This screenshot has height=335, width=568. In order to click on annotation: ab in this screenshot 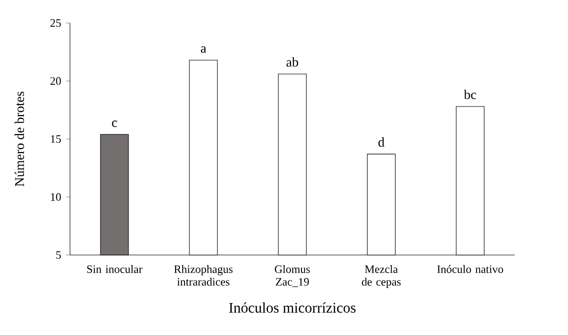, I will do `click(292, 62)`.